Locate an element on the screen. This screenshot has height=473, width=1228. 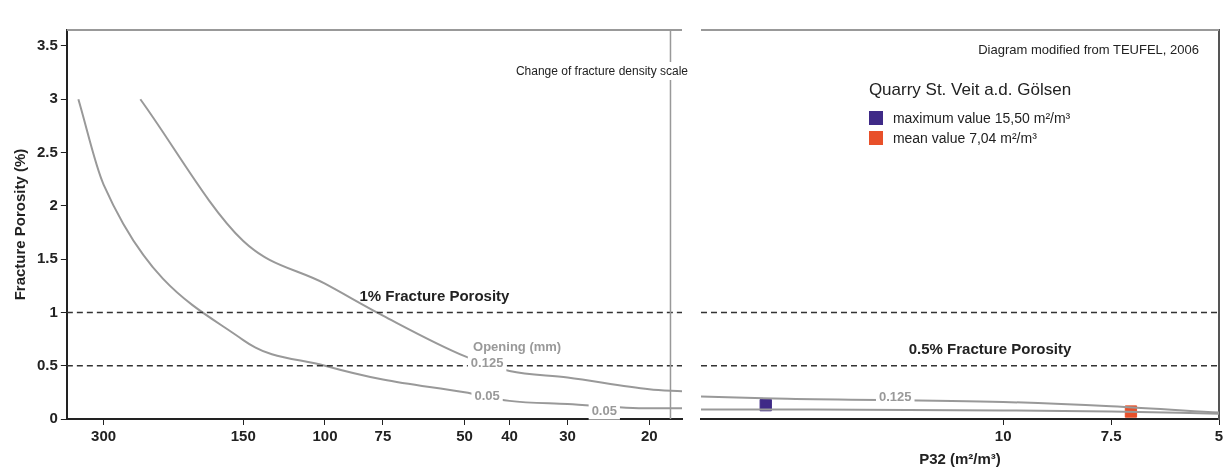
annotation: 0.125 is located at coordinates (895, 397).